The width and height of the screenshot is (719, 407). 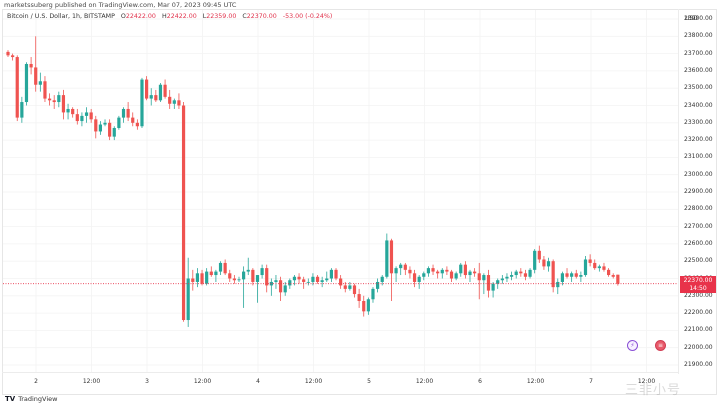 What do you see at coordinates (698, 105) in the screenshot?
I see `y-tick: 23400.00` at bounding box center [698, 105].